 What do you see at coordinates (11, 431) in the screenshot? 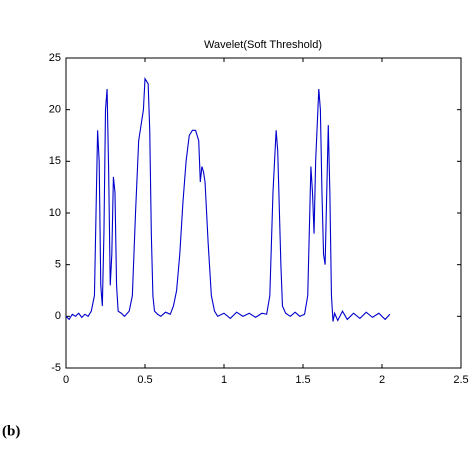
I see `panel-label: (b)` at bounding box center [11, 431].